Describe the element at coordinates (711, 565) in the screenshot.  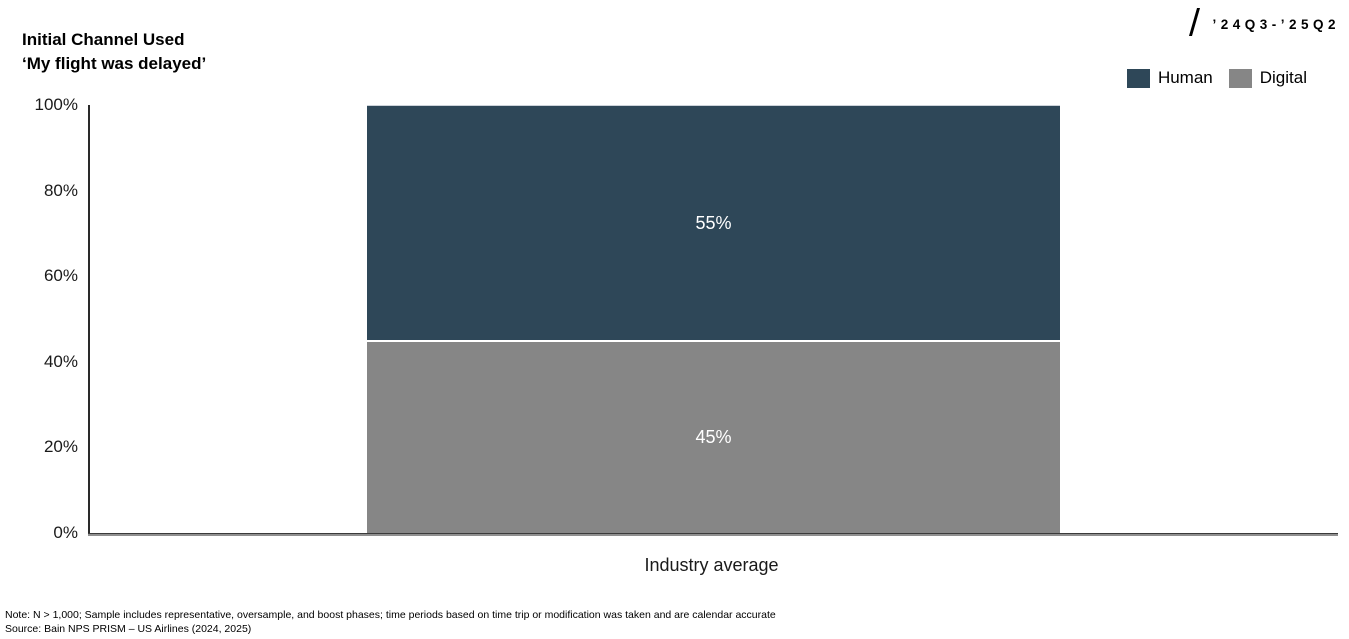
I see `x-axis-category-label: Industry average` at that location.